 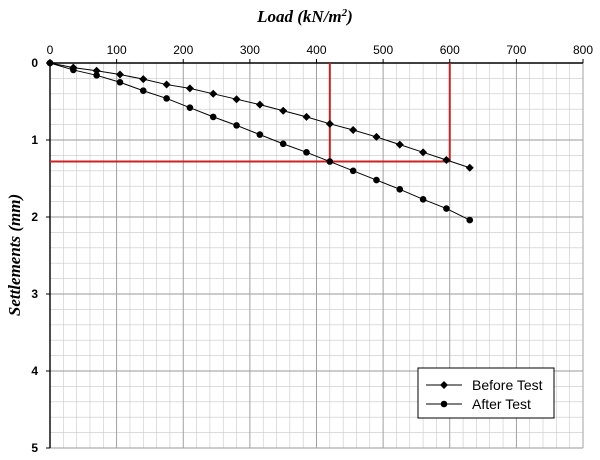 I want to click on x-tick-label: 700, so click(x=516, y=50).